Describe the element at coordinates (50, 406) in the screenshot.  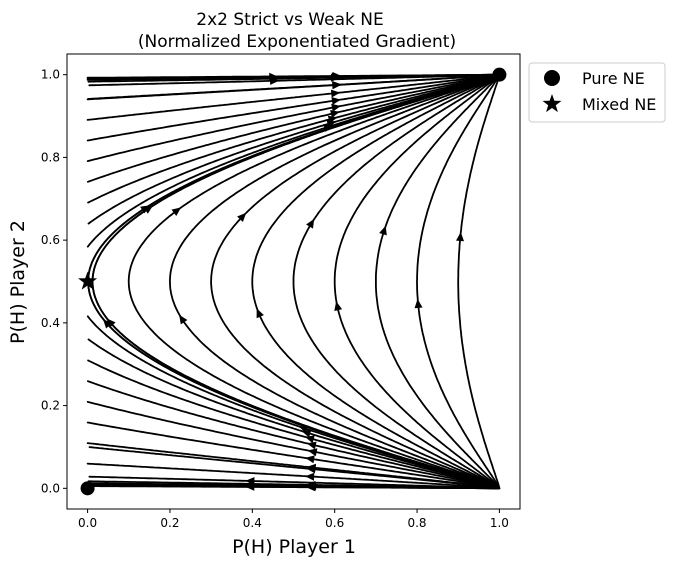
I see `y-tick-label: 0.2` at that location.